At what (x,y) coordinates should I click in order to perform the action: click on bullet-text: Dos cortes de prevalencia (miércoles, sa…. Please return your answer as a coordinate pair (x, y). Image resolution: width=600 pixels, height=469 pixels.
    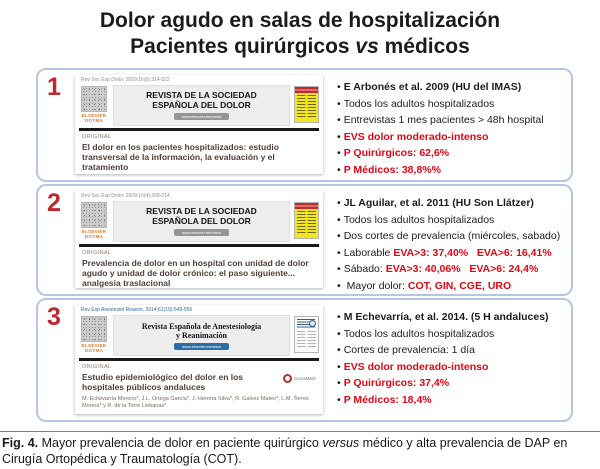
    Looking at the image, I should click on (452, 236).